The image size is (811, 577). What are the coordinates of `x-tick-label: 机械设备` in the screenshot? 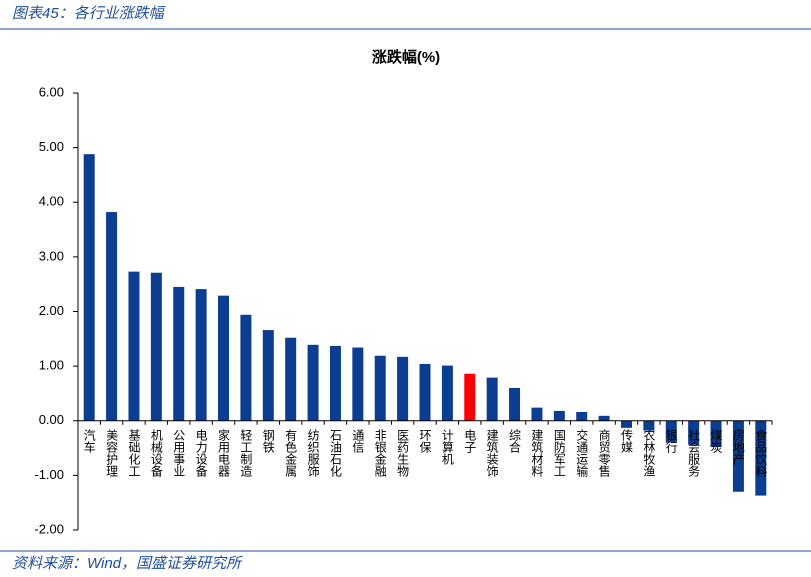 It's located at (156, 452).